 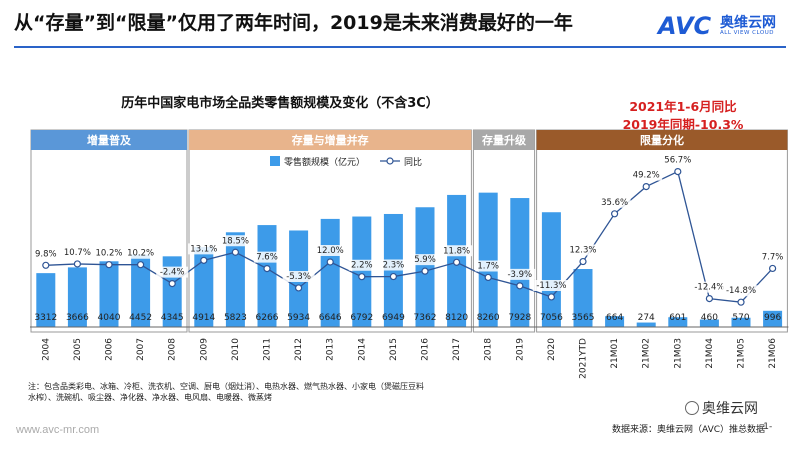 What do you see at coordinates (394, 349) in the screenshot?
I see `x-tick-2015: 2015` at bounding box center [394, 349].